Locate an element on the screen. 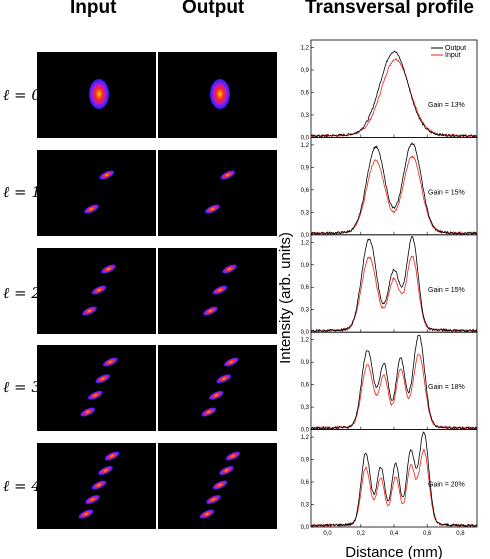 The image size is (490, 559). x-tick-label: 0,0 is located at coordinates (327, 534).